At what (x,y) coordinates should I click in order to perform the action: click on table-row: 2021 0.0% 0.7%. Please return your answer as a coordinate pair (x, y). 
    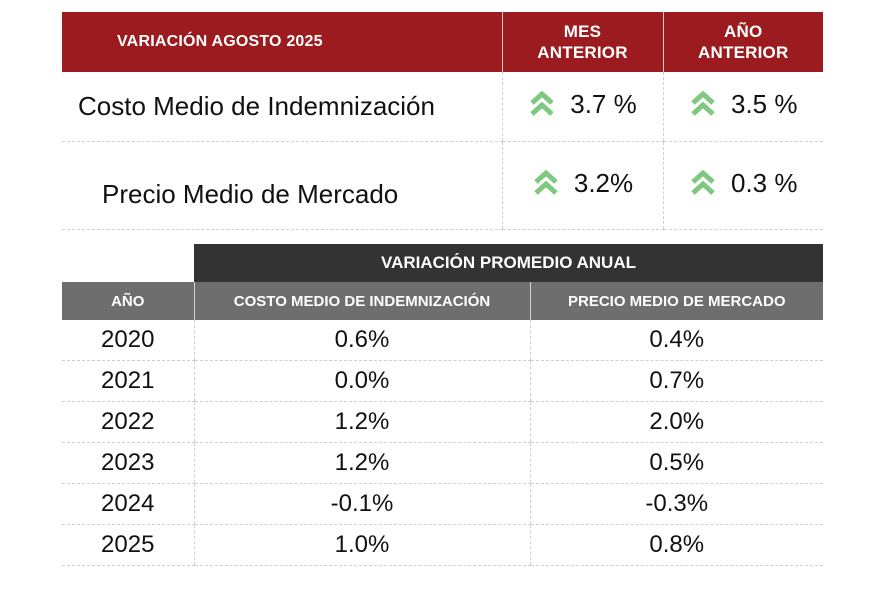
    Looking at the image, I should click on (442, 381).